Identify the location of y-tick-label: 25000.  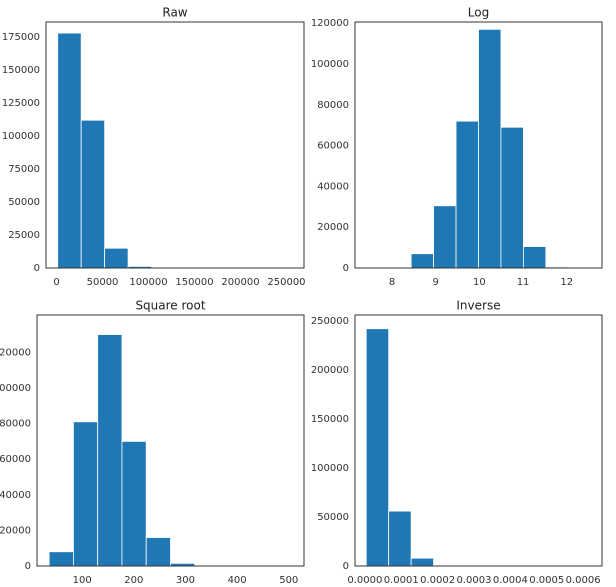
(24, 235).